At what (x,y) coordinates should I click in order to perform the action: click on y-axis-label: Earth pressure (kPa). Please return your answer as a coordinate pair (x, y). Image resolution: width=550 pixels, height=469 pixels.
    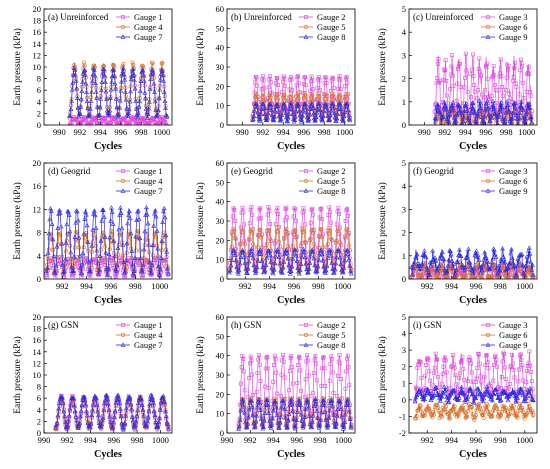
    Looking at the image, I should click on (382, 375).